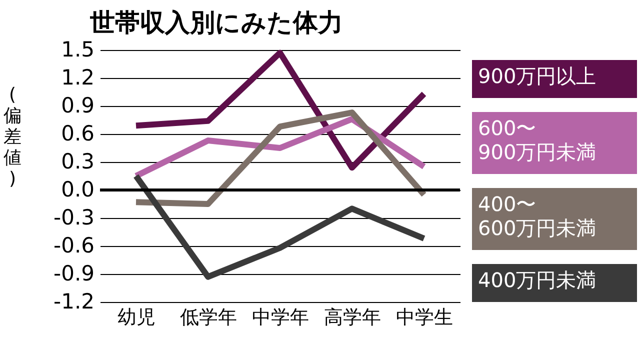 The image size is (640, 338). I want to click on x-tick-label: 低学年, so click(208, 317).